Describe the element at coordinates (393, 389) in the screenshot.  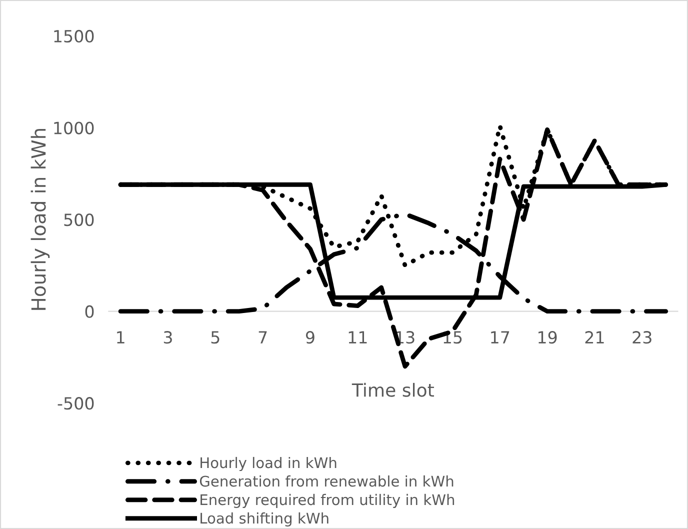
I see `x-axis-title: Time slot` at that location.